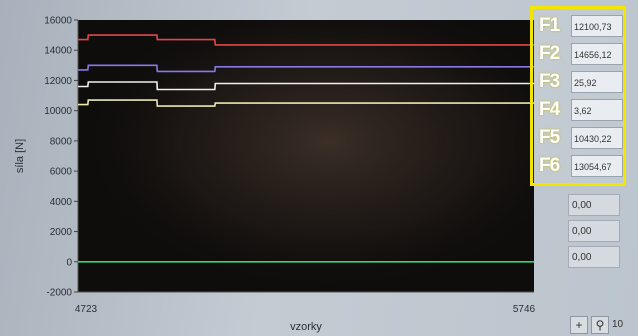  What do you see at coordinates (86, 309) in the screenshot?
I see `x-tick-label: 4723` at bounding box center [86, 309].